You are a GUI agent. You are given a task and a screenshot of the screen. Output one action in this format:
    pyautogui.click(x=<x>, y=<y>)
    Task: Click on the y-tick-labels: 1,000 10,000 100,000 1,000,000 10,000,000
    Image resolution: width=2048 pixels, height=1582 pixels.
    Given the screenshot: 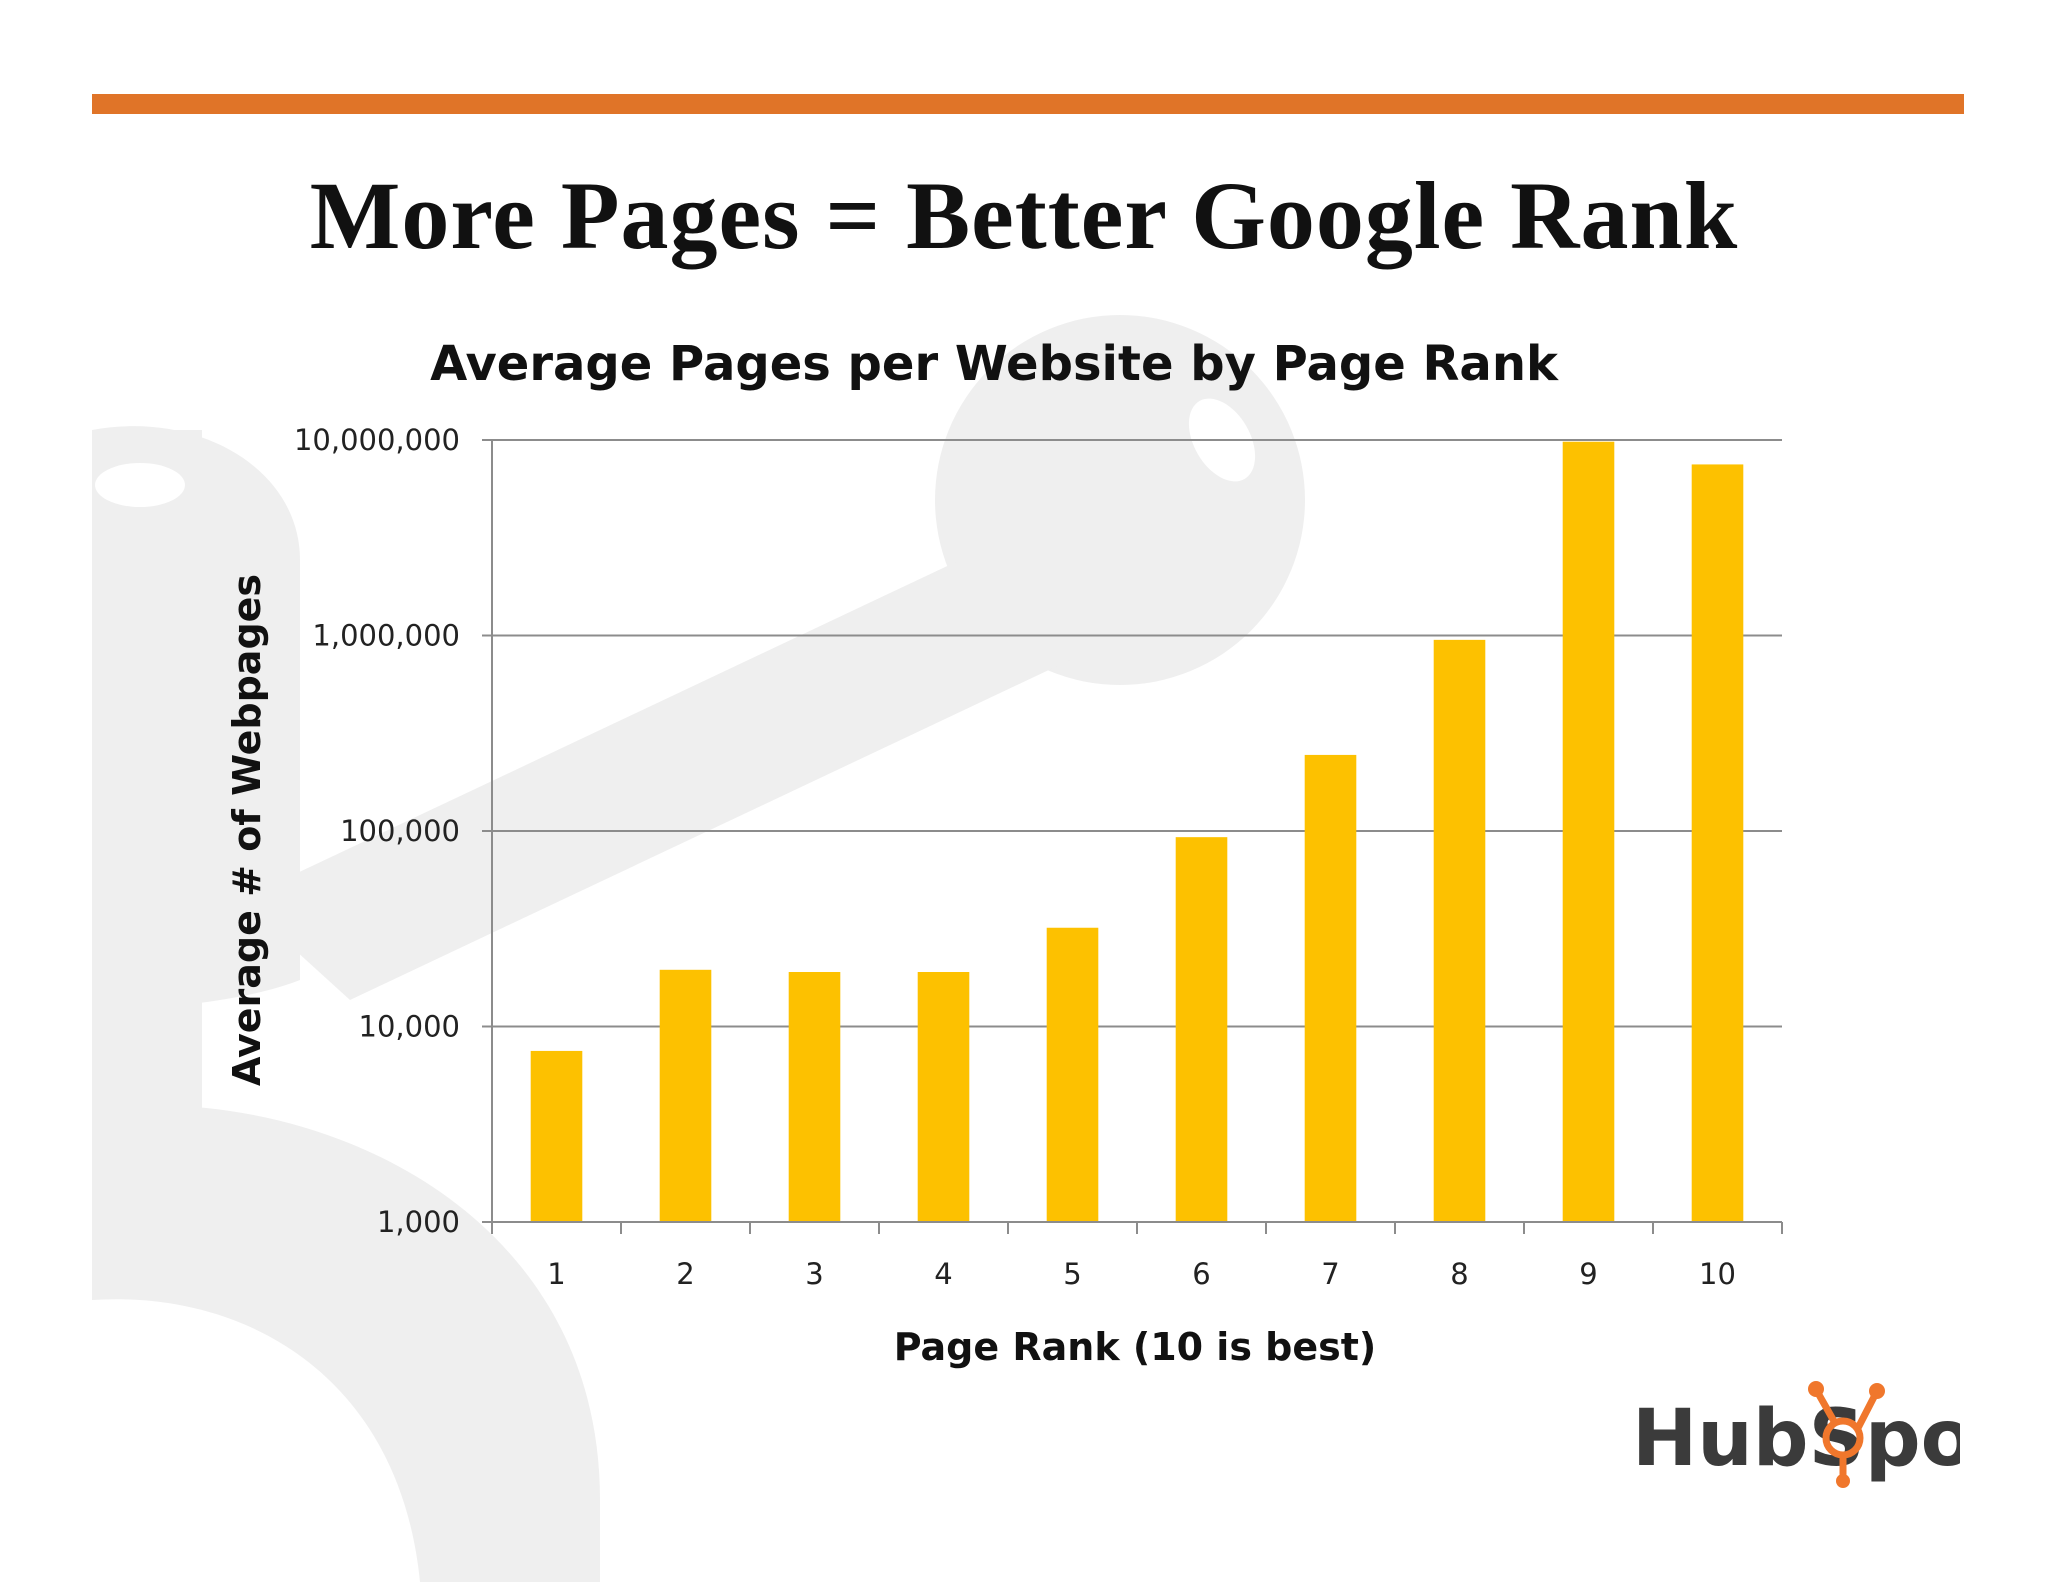 What is the action you would take?
    pyautogui.click(x=377, y=831)
    